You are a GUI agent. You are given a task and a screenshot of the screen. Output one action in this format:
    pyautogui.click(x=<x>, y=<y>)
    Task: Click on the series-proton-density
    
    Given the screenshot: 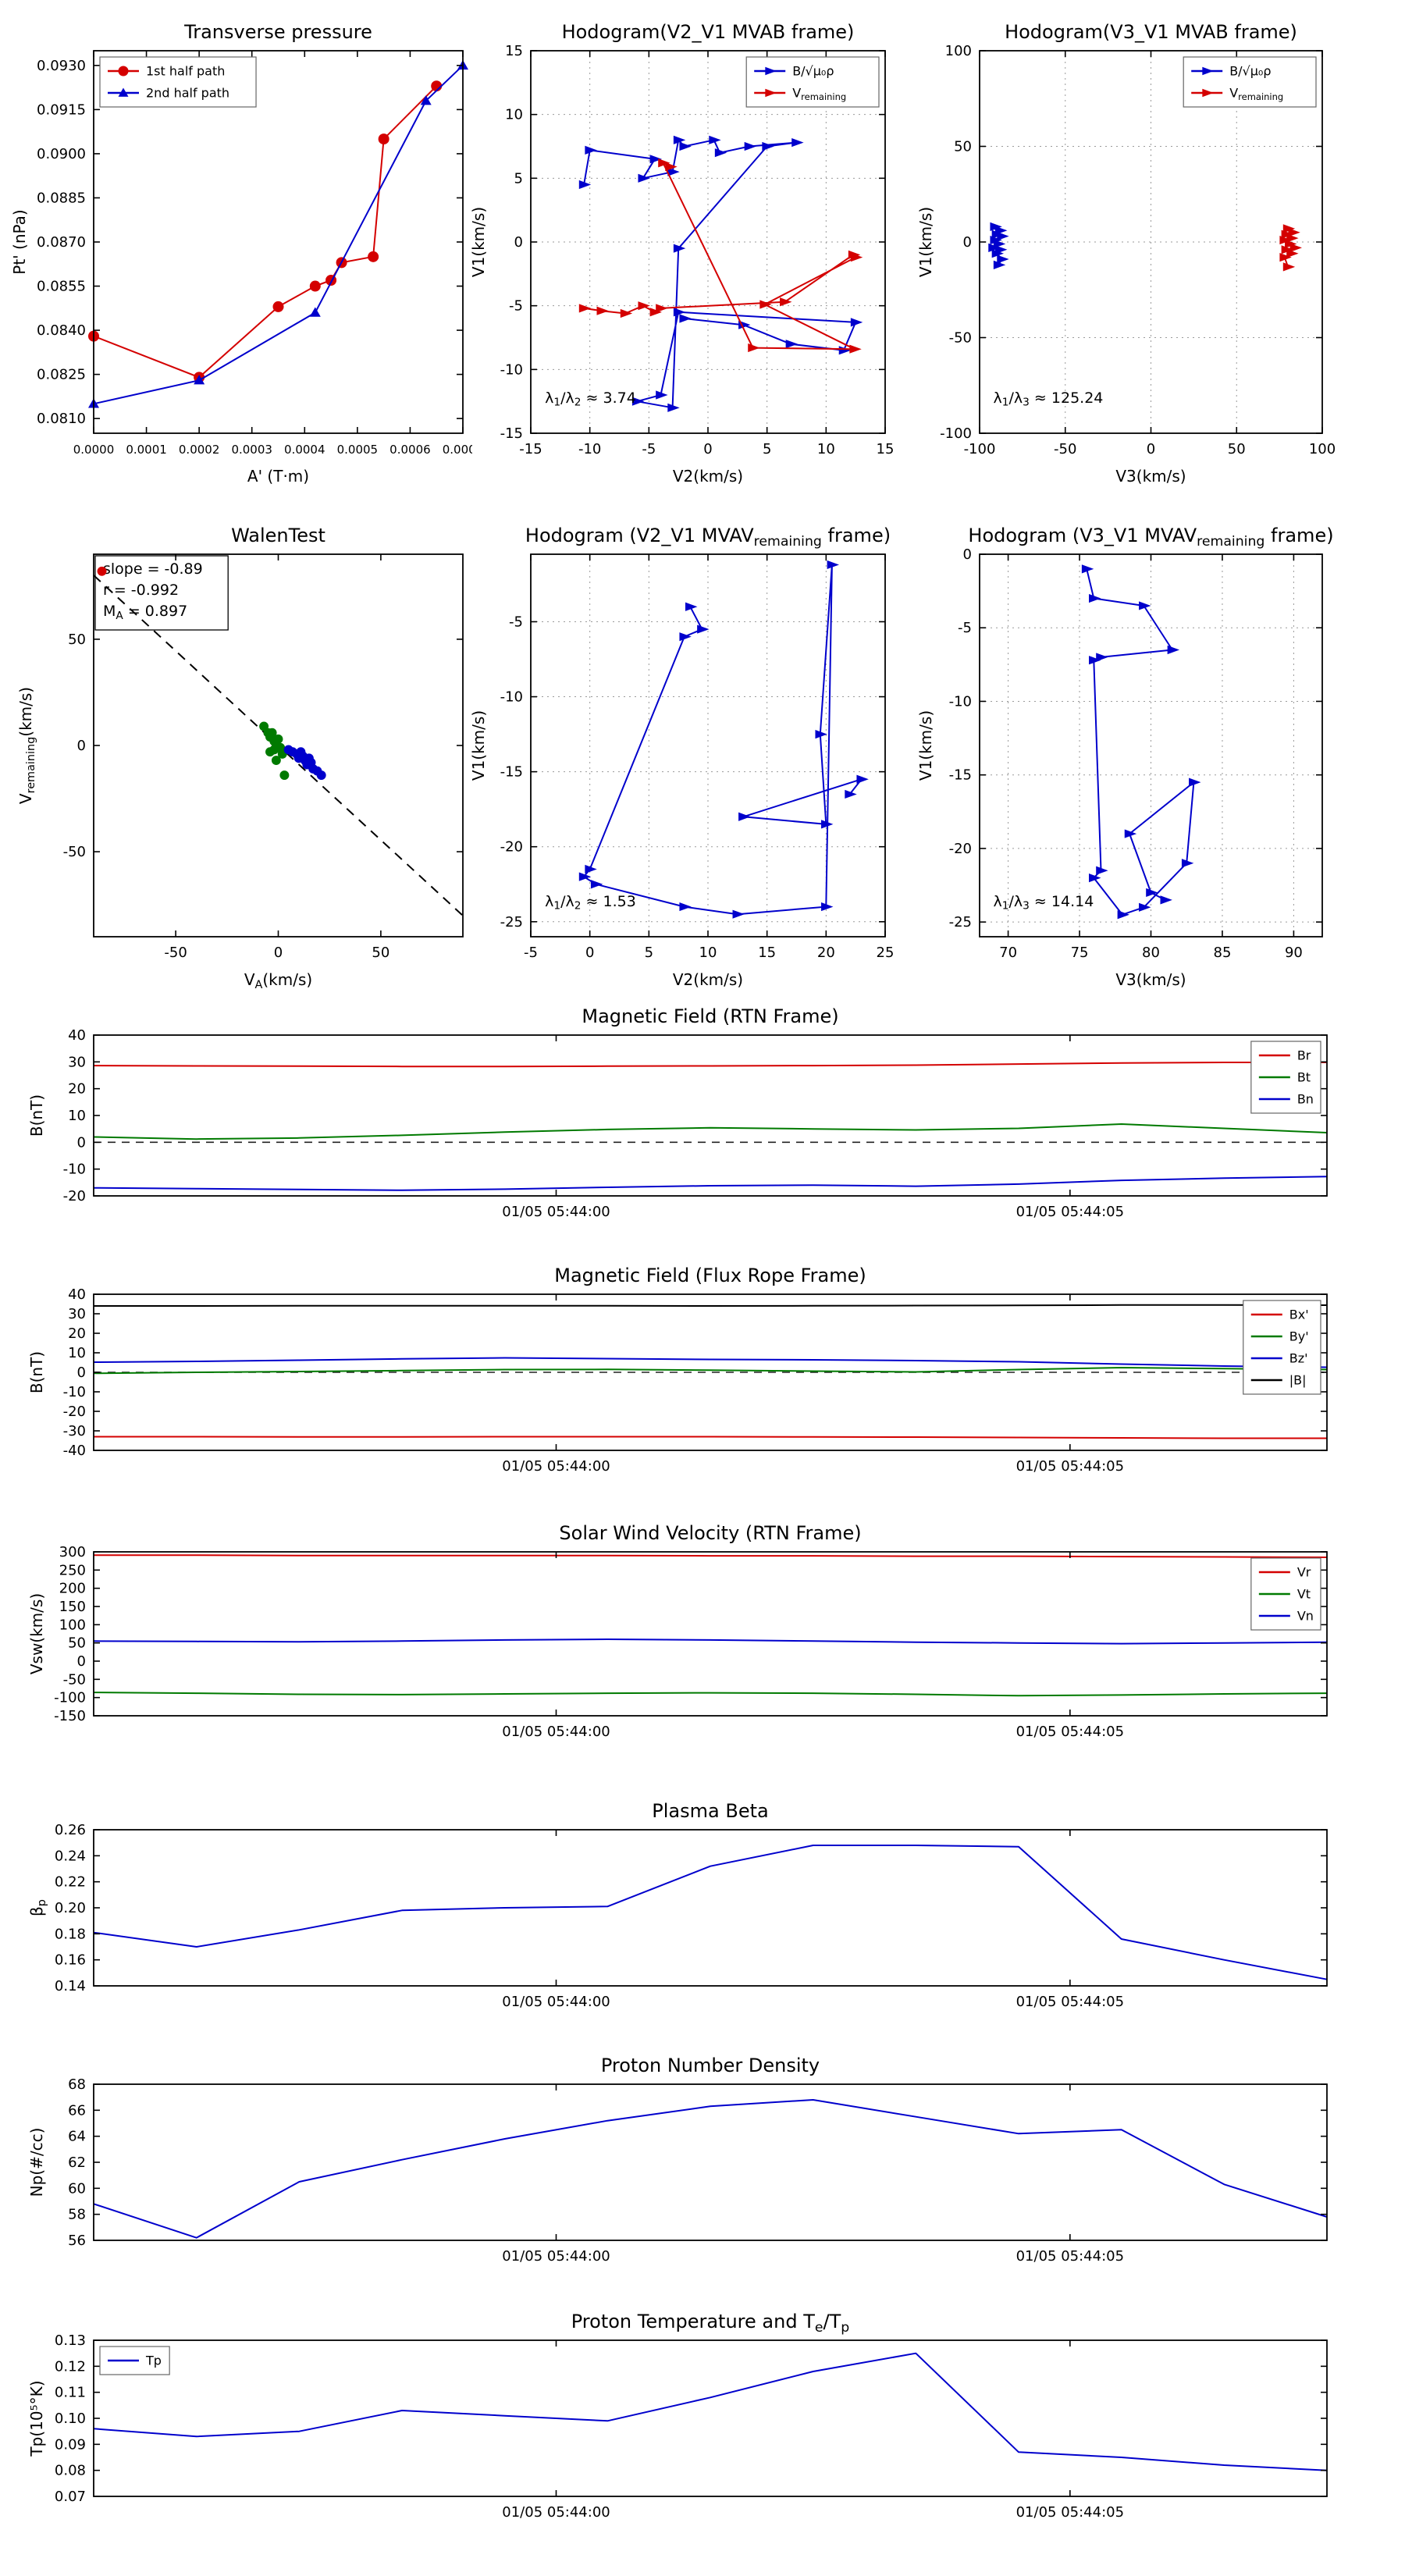 What is the action you would take?
    pyautogui.click(x=711, y=2169)
    